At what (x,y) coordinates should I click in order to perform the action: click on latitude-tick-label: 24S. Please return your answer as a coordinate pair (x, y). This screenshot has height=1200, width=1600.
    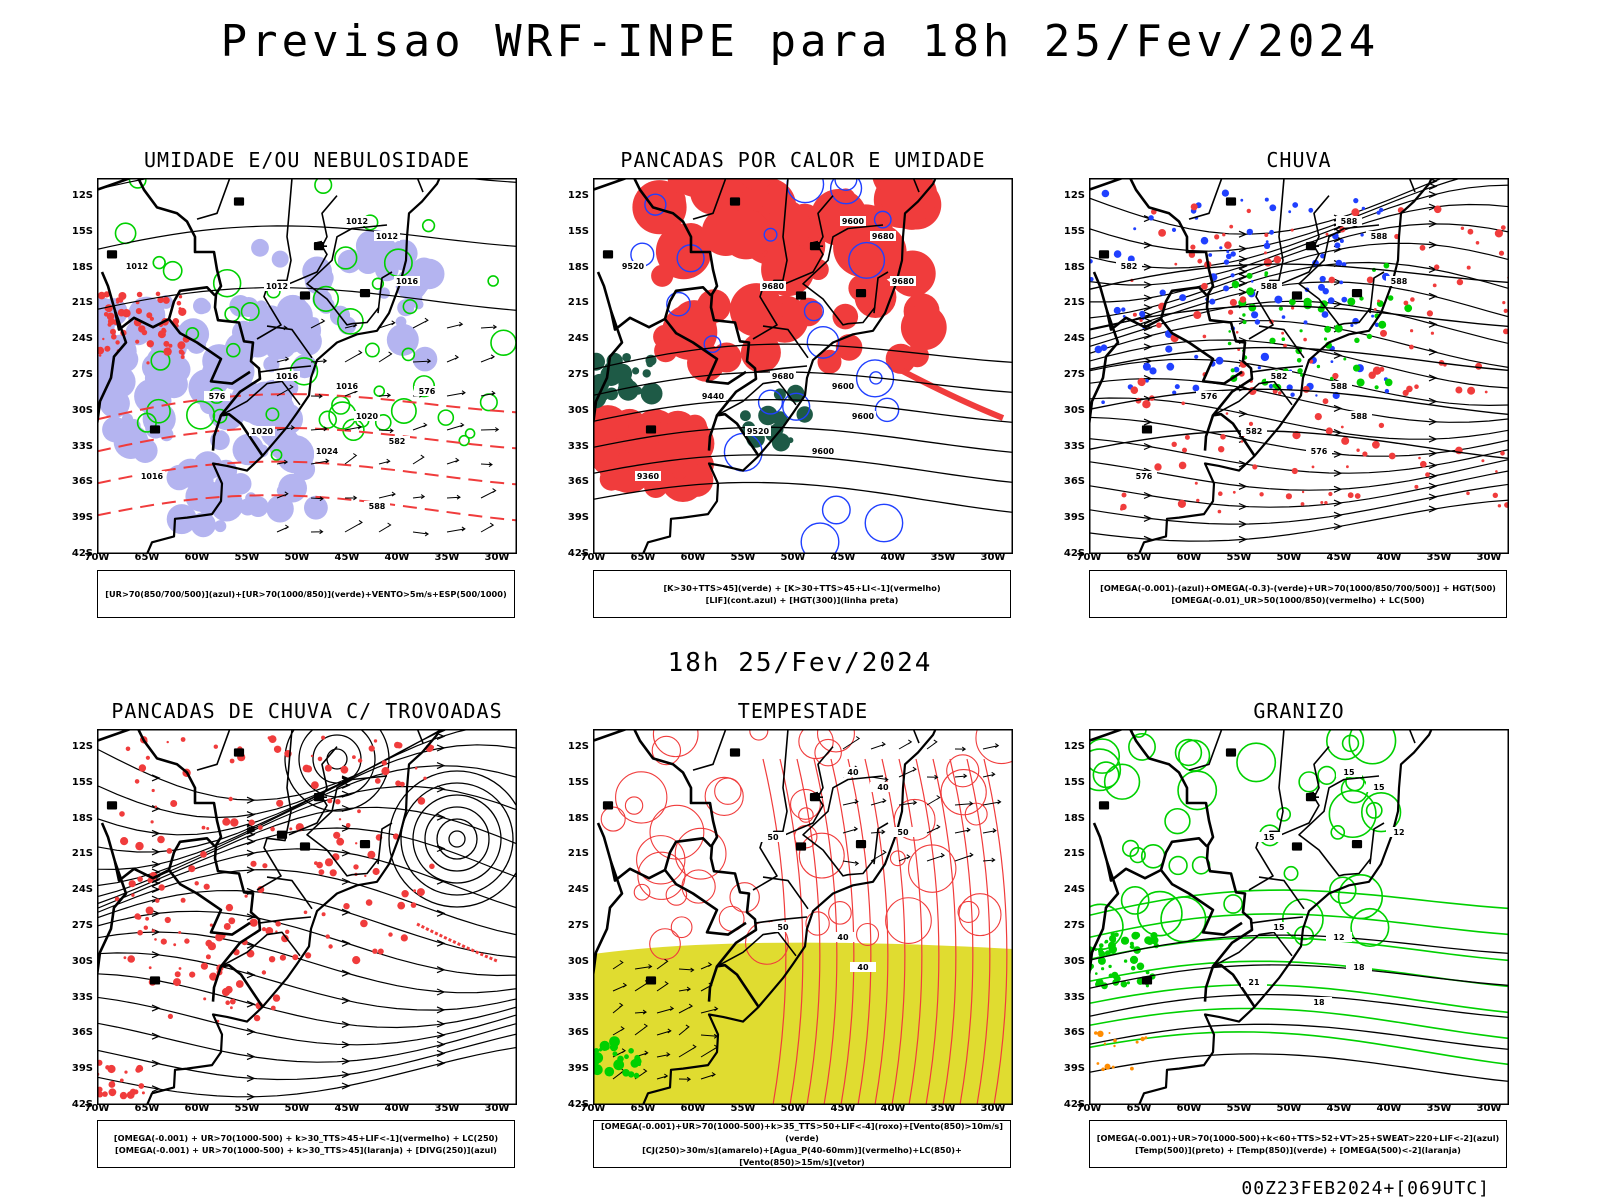
    Looking at the image, I should click on (578, 890).